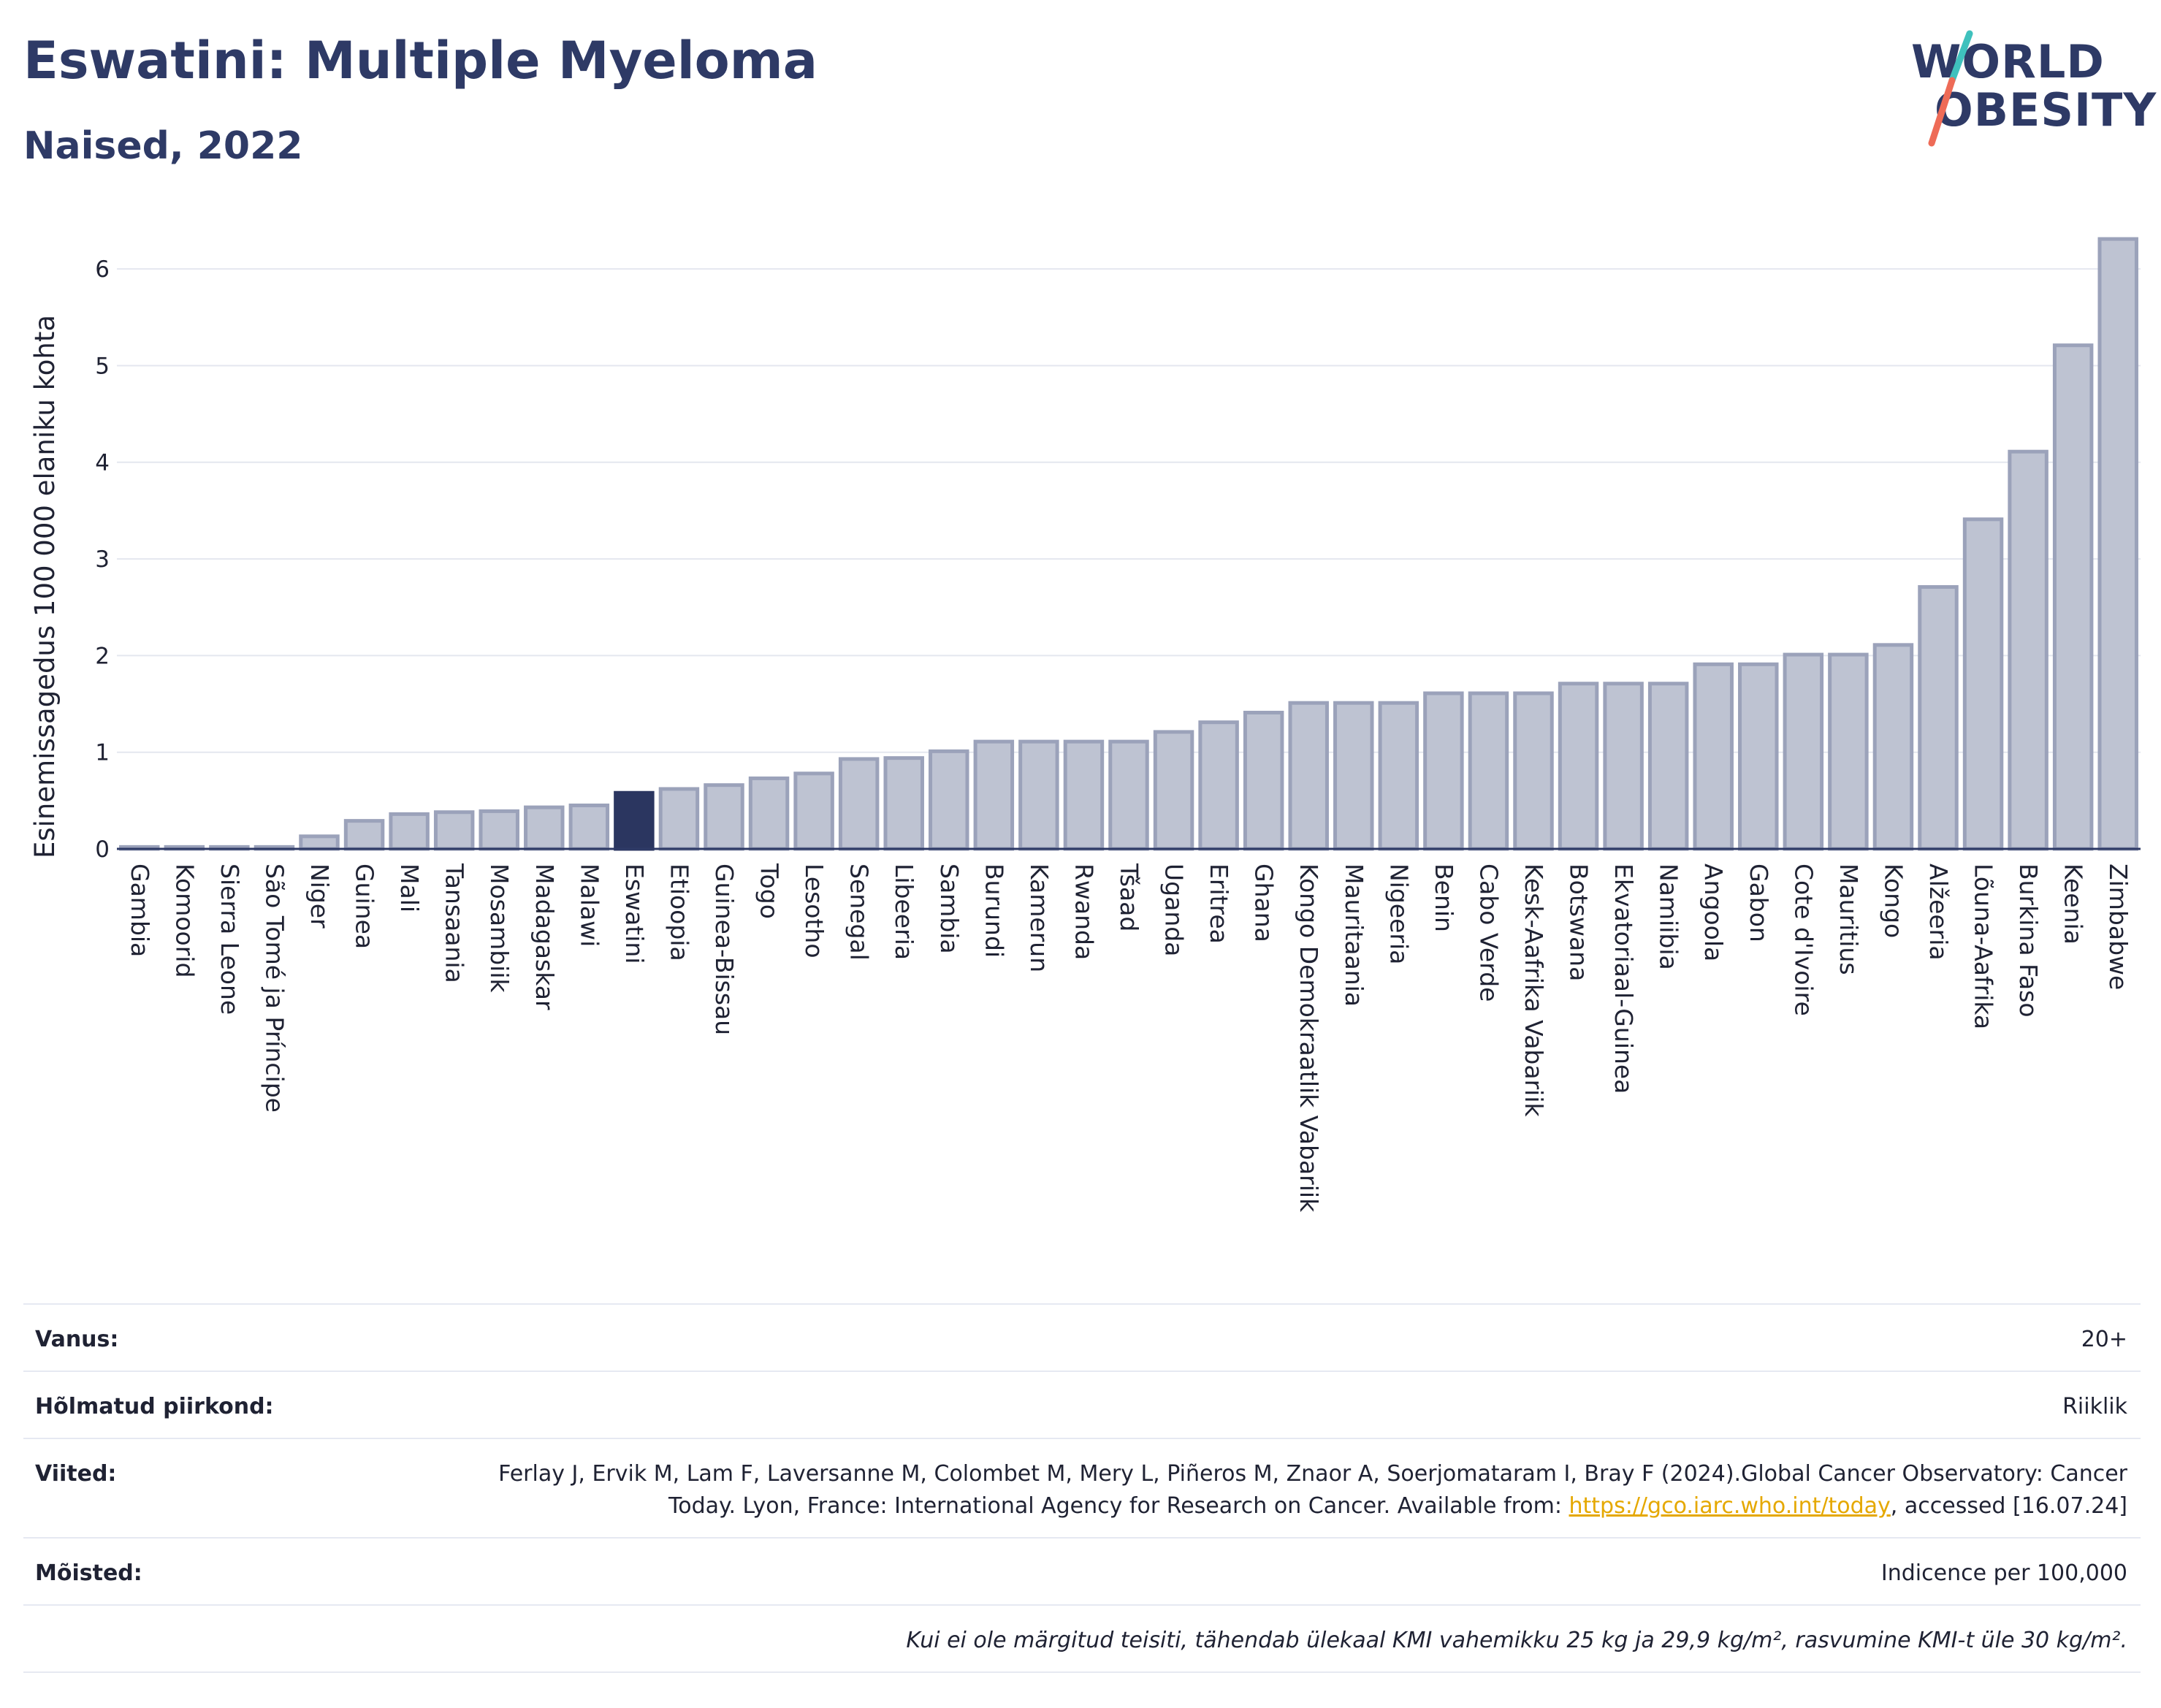 The width and height of the screenshot is (2161, 1708). What do you see at coordinates (102, 849) in the screenshot?
I see `y-tick-label: 0` at bounding box center [102, 849].